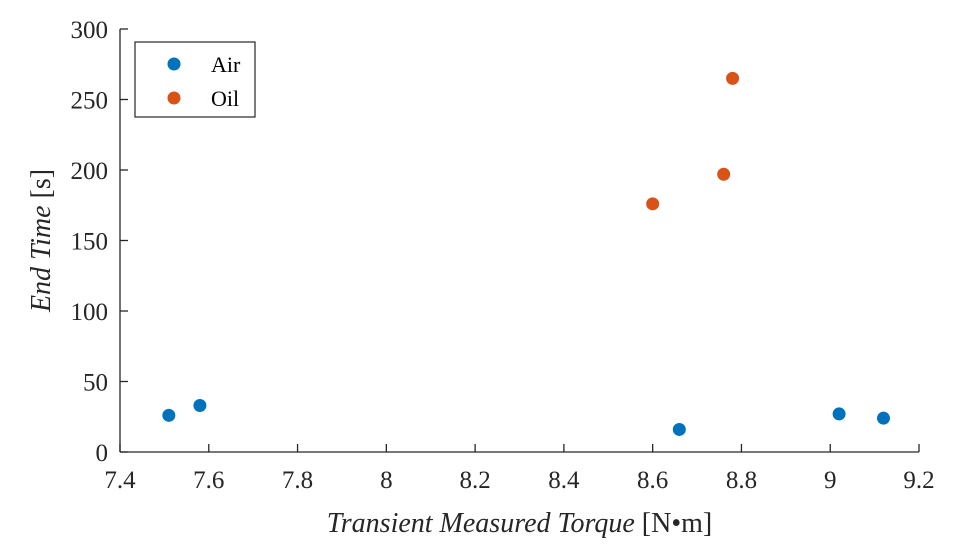 This screenshot has width=958, height=554. I want to click on y-axis-title-main: End Time, so click(41, 259).